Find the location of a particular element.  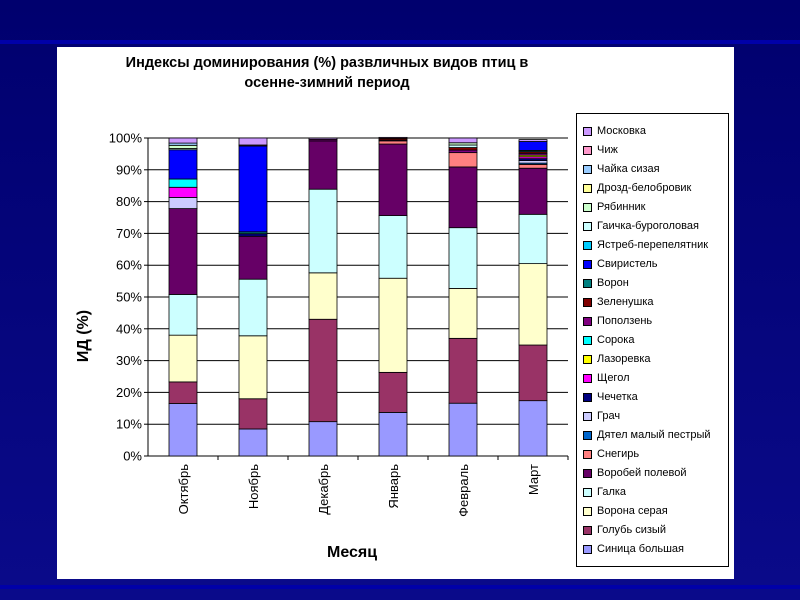

legend-label: Лазоревка is located at coordinates (624, 359).